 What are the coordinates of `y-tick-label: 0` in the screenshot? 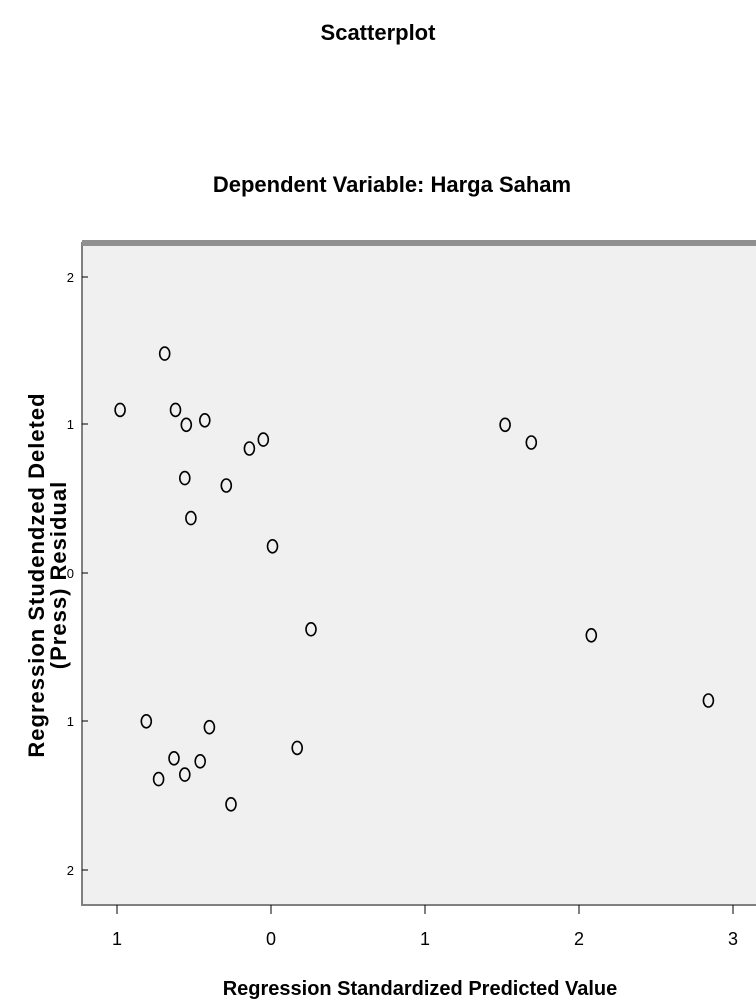 It's located at (70, 573).